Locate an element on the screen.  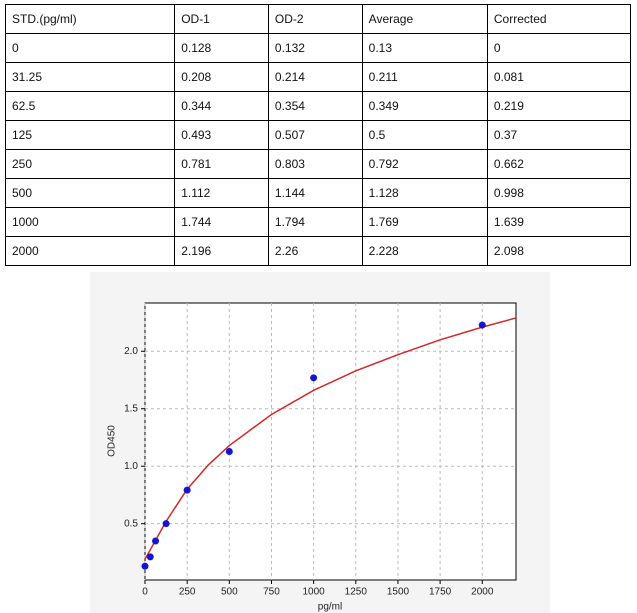
table-cell: 2.196 is located at coordinates (221, 251).